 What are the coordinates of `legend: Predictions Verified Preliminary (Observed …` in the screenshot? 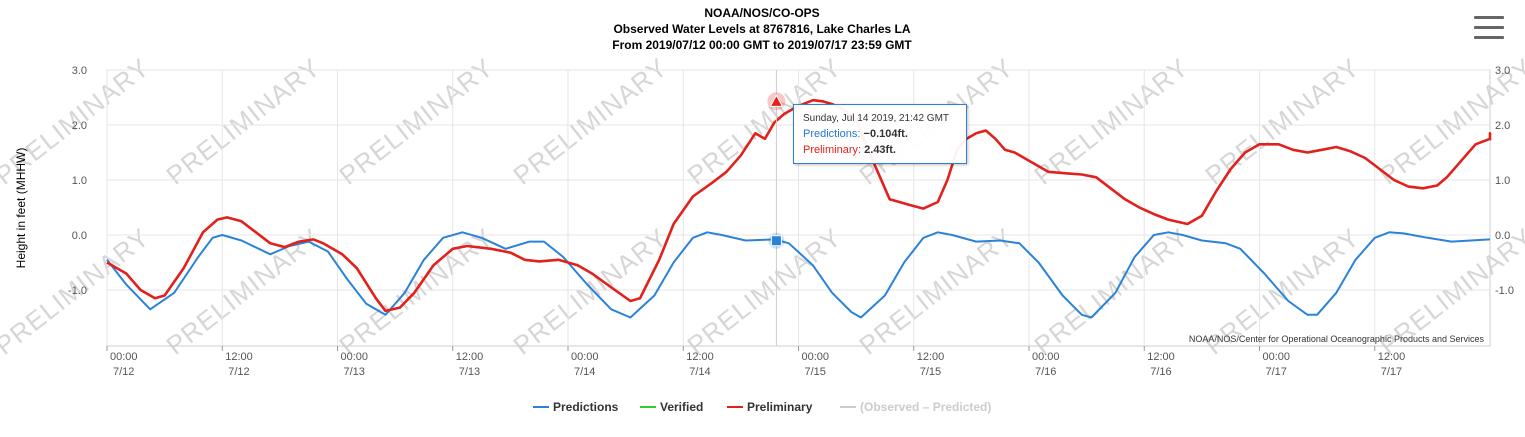 It's located at (762, 407).